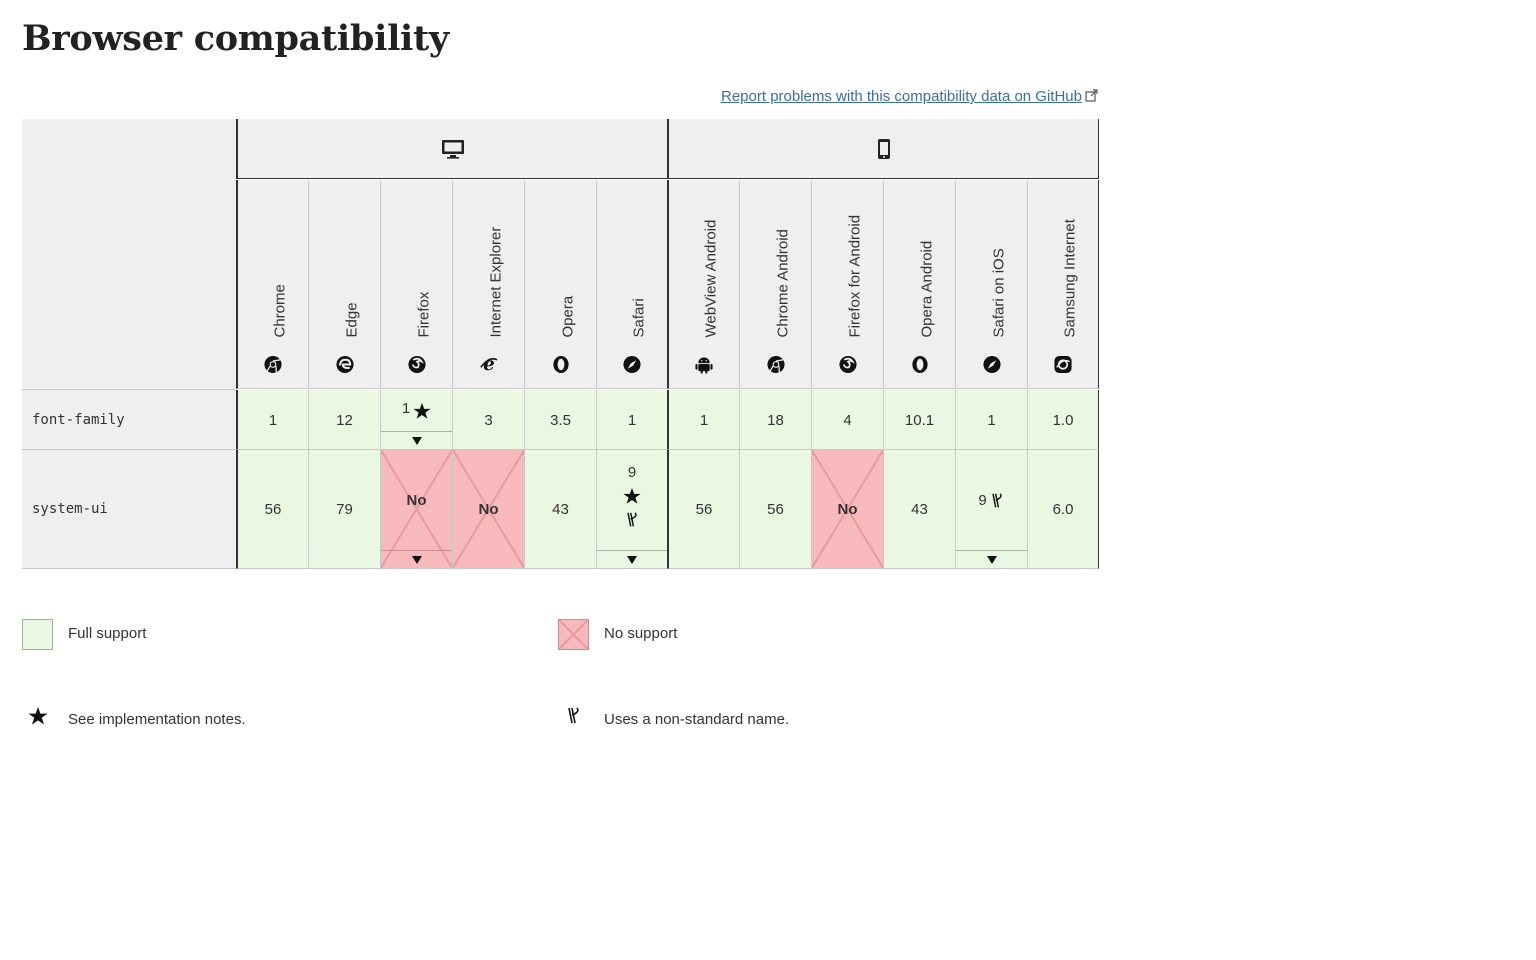  What do you see at coordinates (919, 284) in the screenshot?
I see `browser-header-opera-android: Opera Android` at bounding box center [919, 284].